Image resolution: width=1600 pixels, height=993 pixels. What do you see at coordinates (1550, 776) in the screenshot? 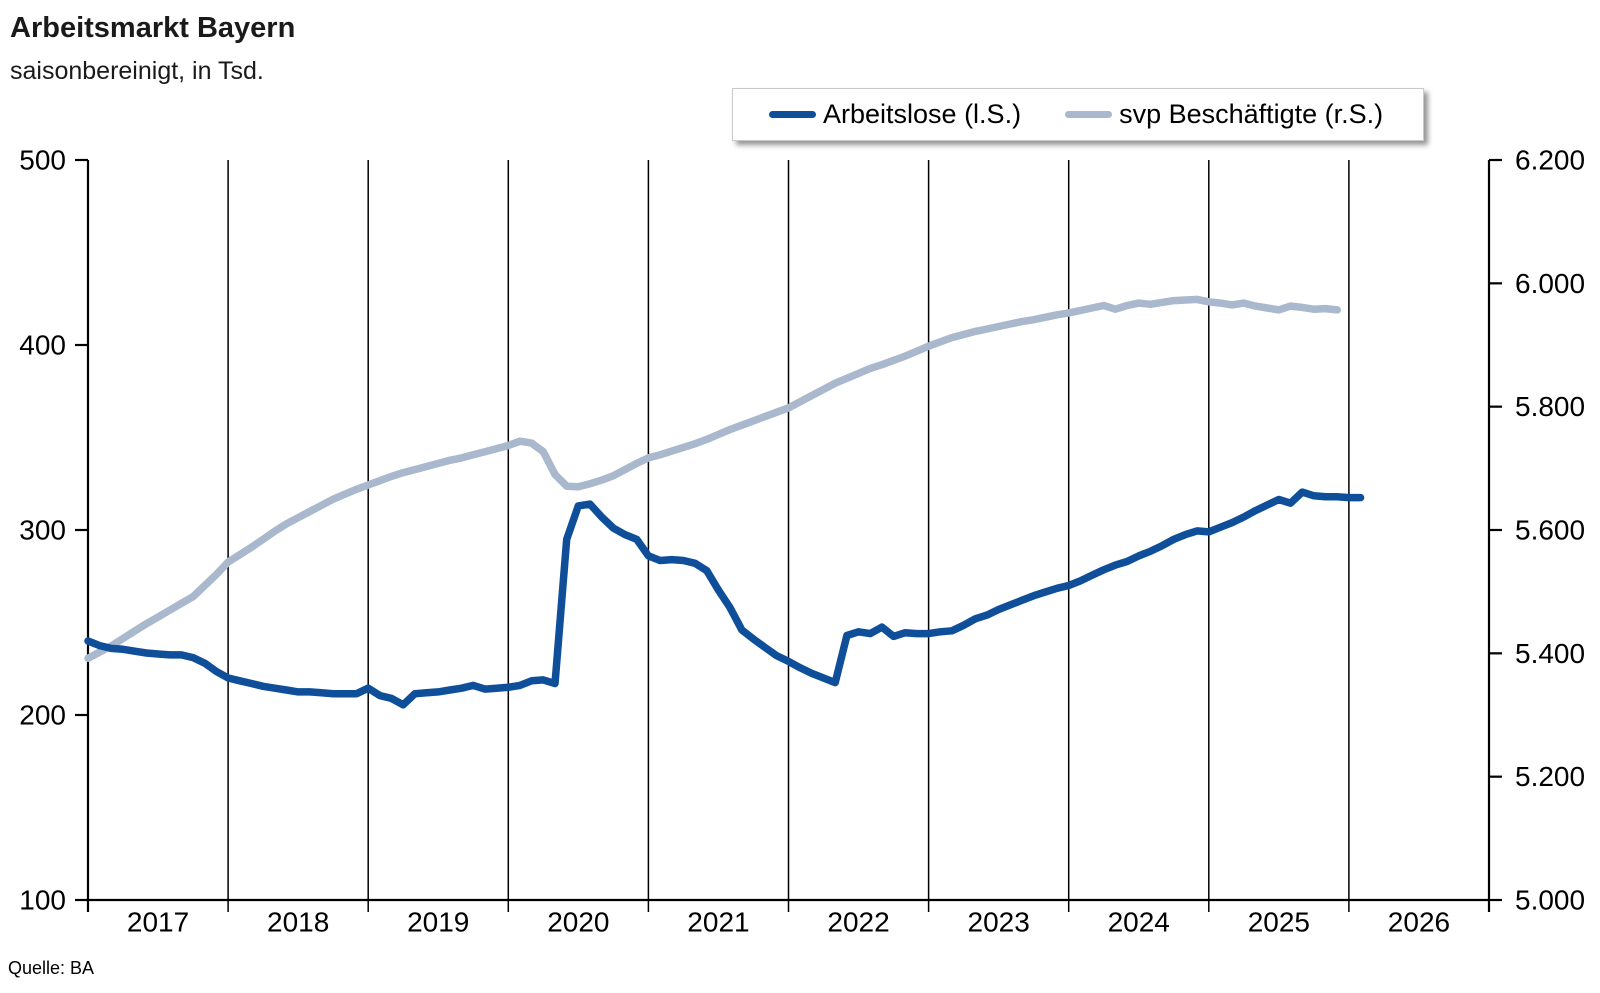
I see `y-axis-right-tick-label: 5.200` at bounding box center [1550, 776].